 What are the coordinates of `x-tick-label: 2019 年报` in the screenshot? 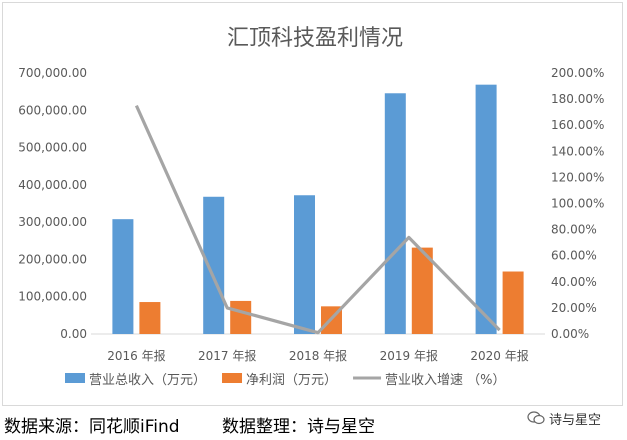 It's located at (409, 355).